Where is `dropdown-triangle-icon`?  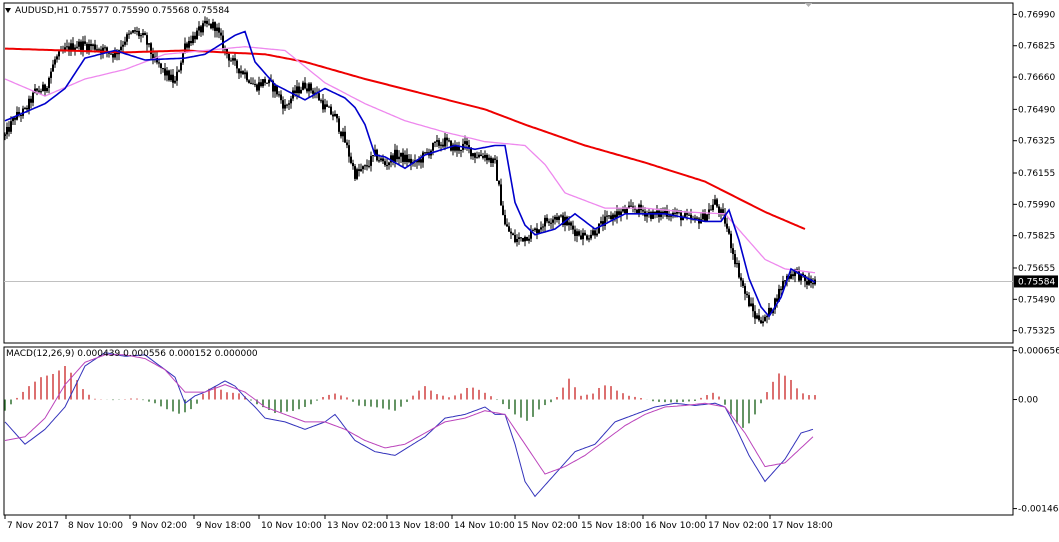 dropdown-triangle-icon is located at coordinates (8, 10).